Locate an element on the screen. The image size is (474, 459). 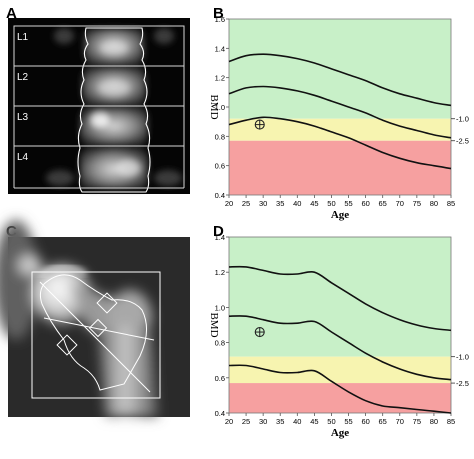
y-tick-label: 1.6 is located at coordinates (220, 19).